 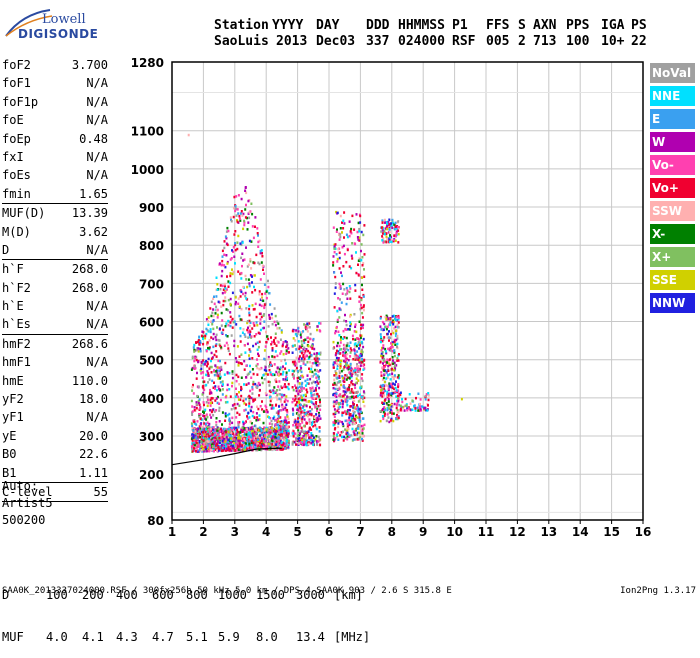 What do you see at coordinates (421, 25) in the screenshot?
I see `header-label-4: HHMMSS` at bounding box center [421, 25].